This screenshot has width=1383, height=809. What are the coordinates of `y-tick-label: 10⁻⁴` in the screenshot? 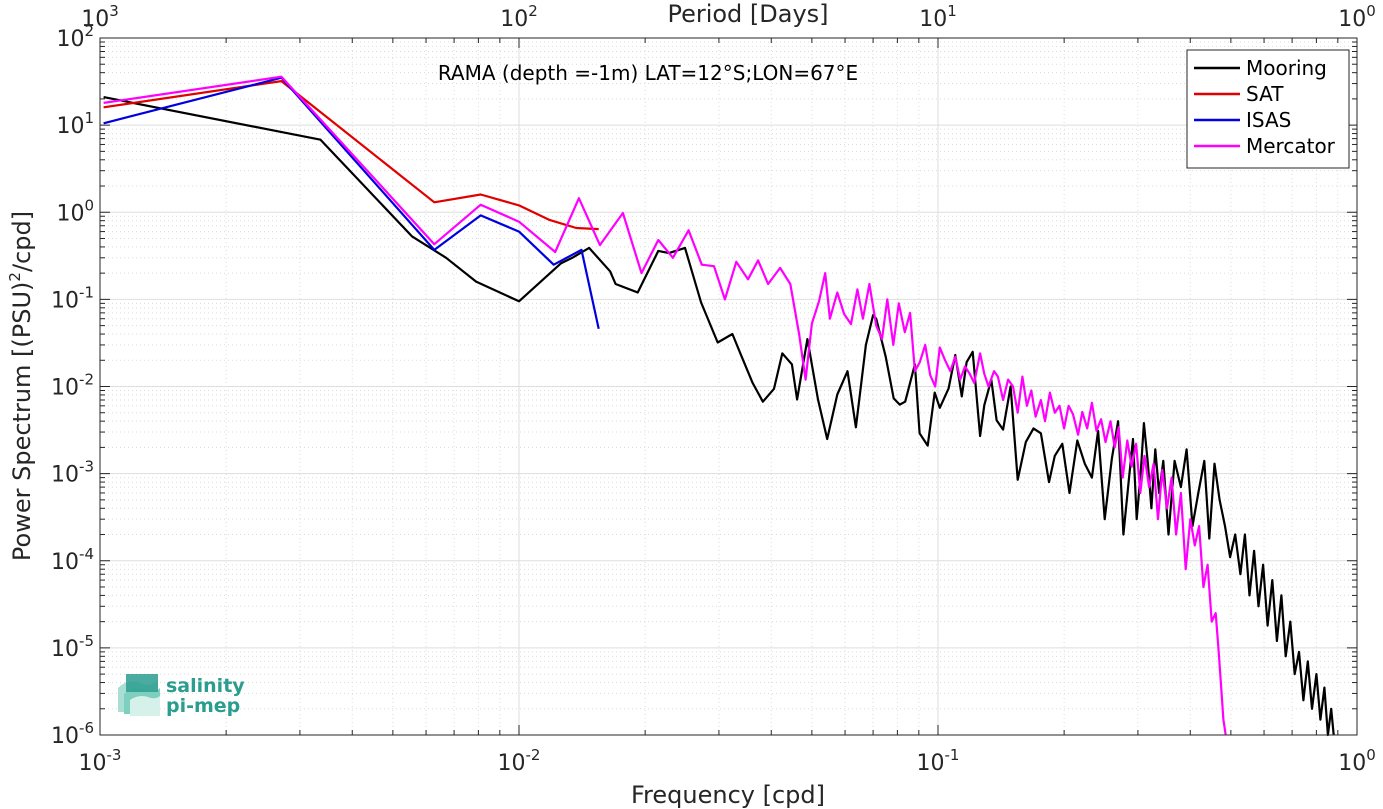 It's located at (72, 560).